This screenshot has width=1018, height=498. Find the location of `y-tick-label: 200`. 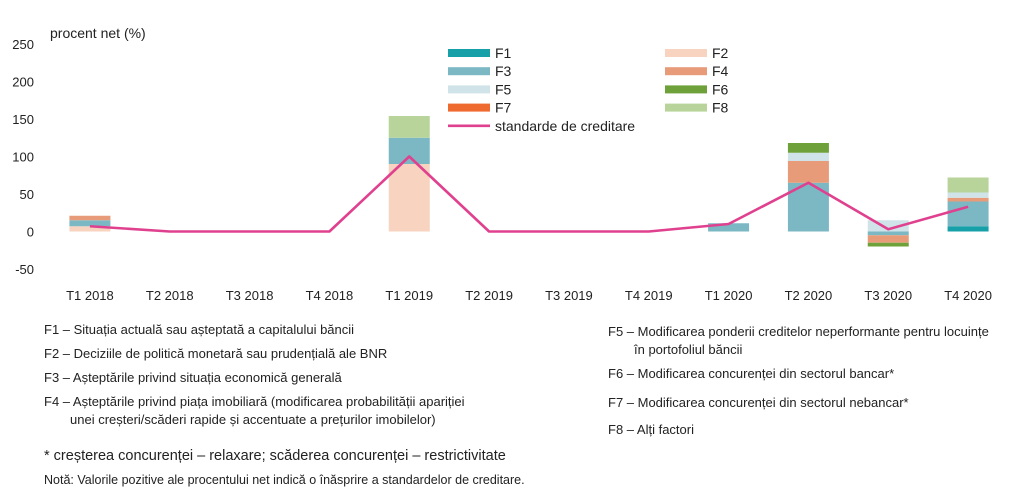

y-tick-label: 200 is located at coordinates (23, 82).